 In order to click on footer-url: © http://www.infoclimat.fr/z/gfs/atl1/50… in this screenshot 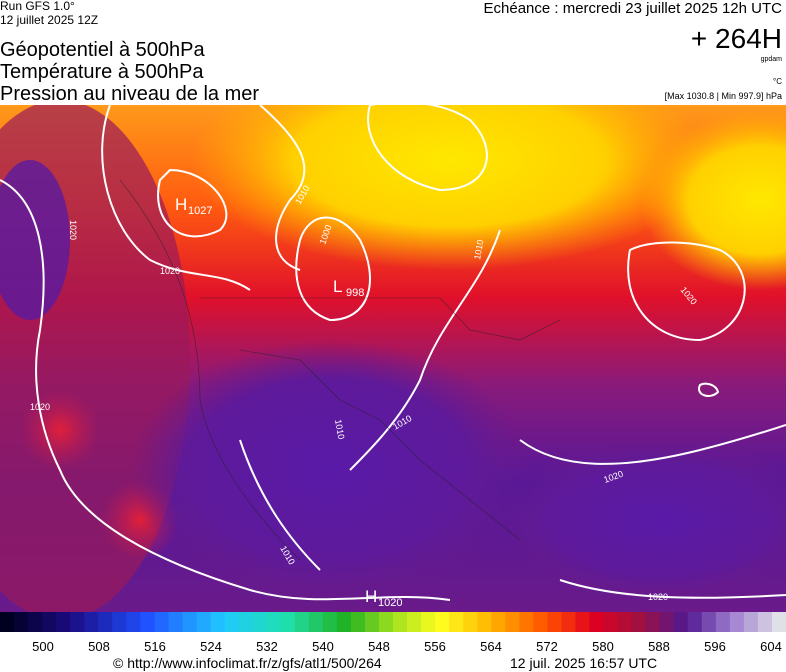, I will do `click(247, 663)`.